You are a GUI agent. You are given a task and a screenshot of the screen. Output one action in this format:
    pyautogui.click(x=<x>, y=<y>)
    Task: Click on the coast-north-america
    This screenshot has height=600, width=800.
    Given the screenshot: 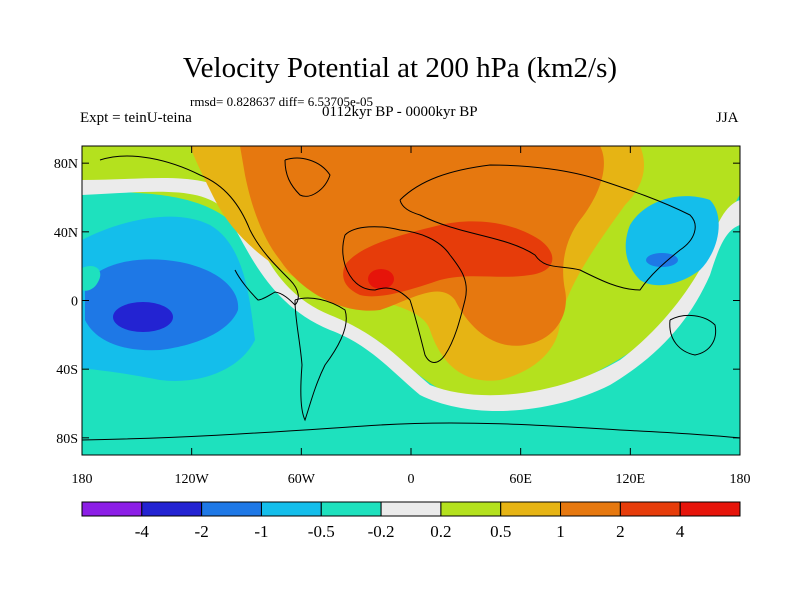 What is the action you would take?
    pyautogui.click(x=199, y=230)
    